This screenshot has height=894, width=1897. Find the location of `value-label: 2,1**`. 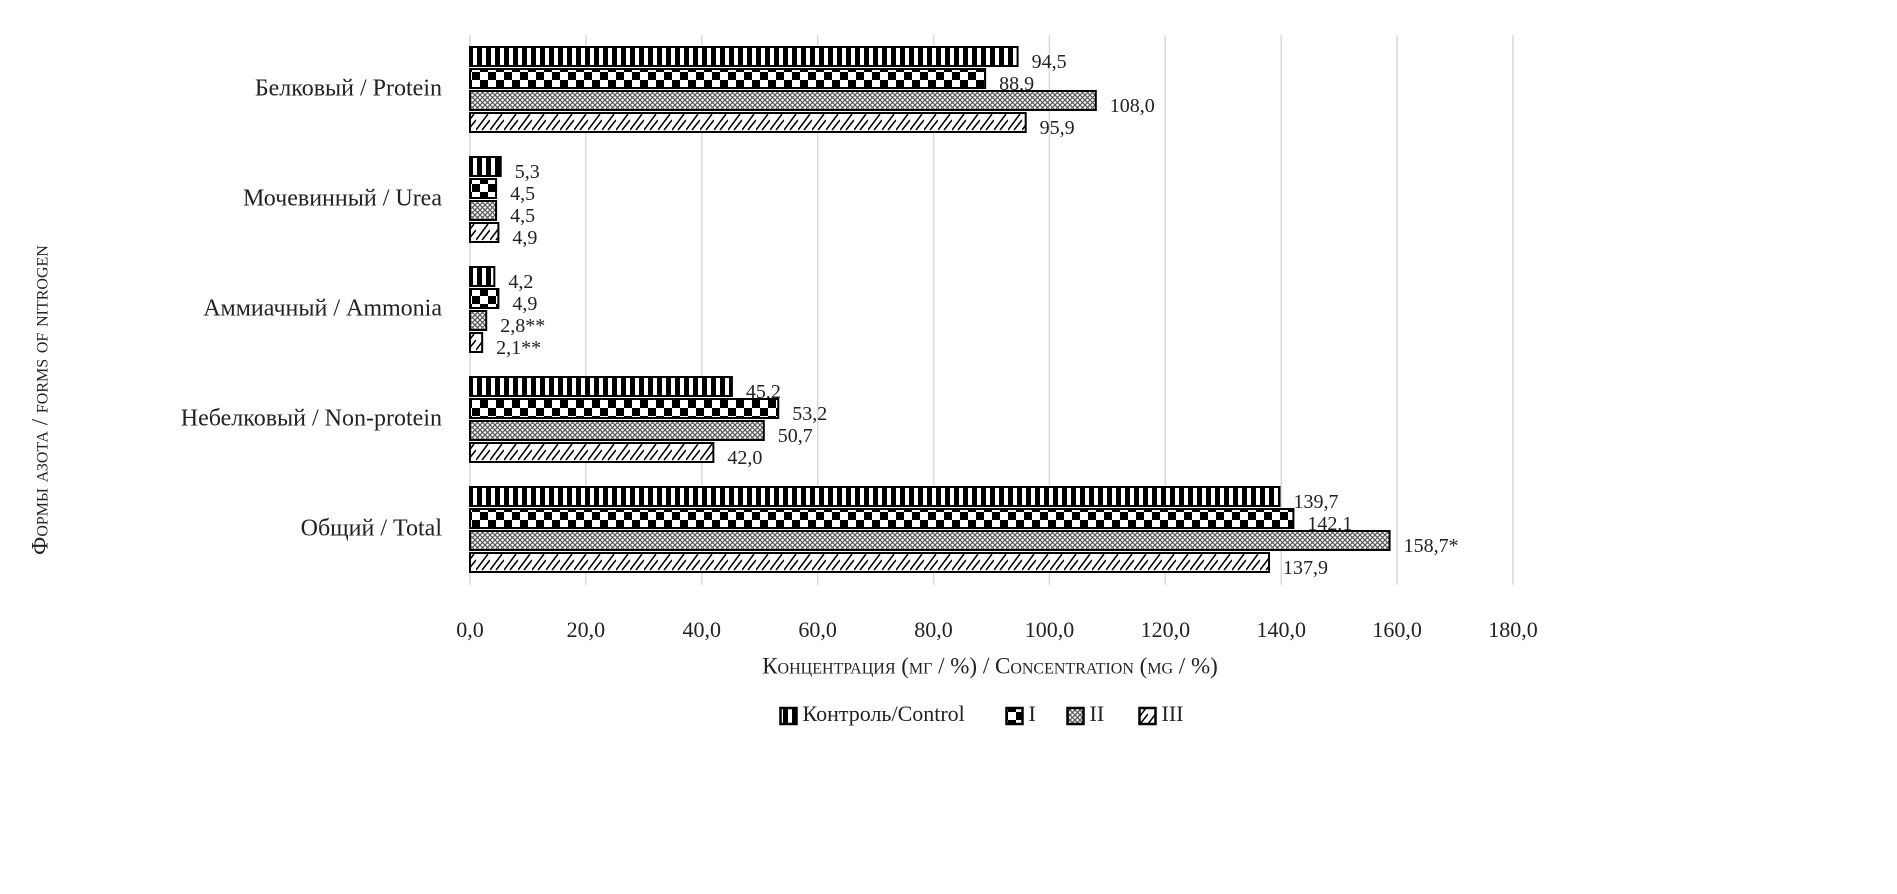

value-label: 2,1** is located at coordinates (518, 348).